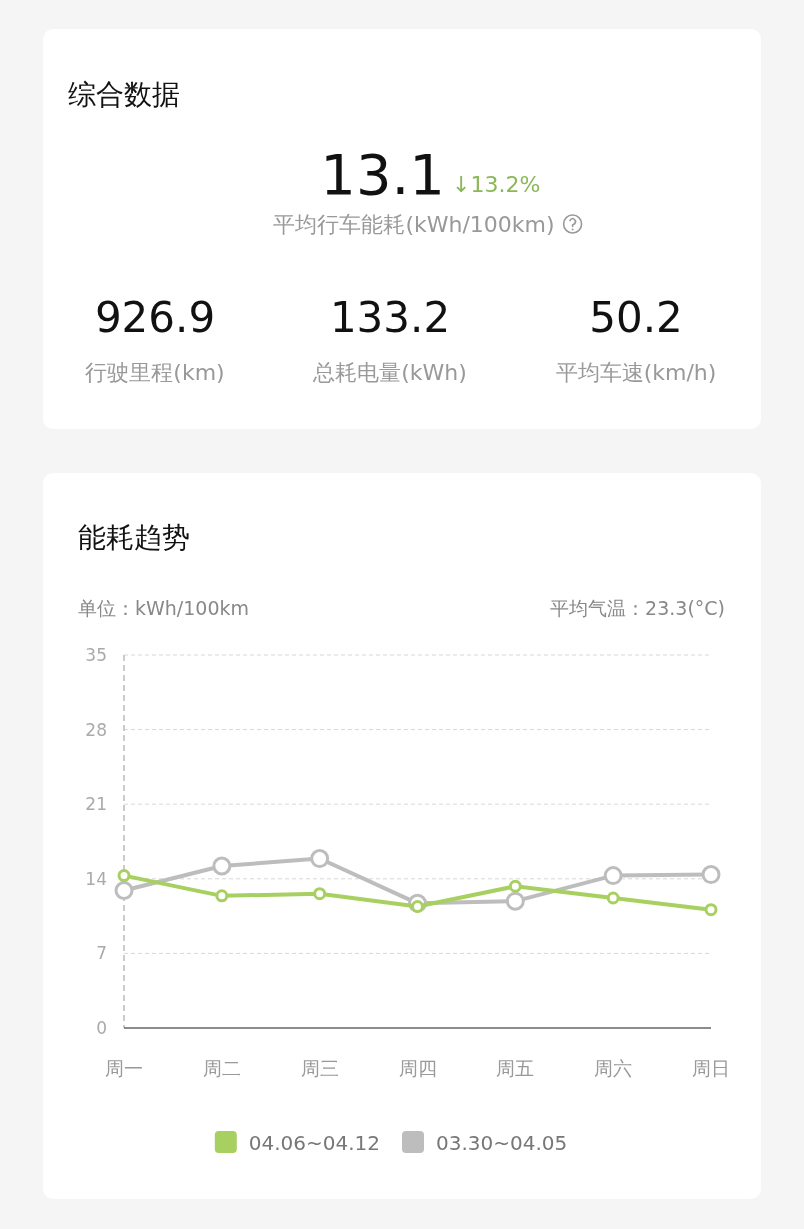  I want to click on y-tick-label: 35, so click(96, 655).